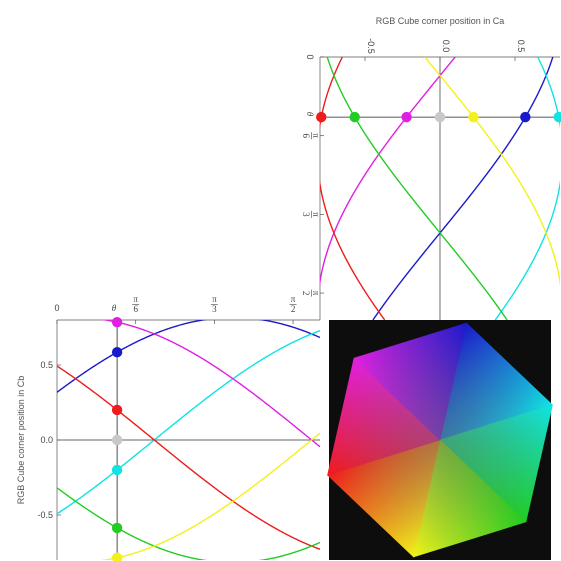 This screenshot has width=561, height=561. Describe the element at coordinates (45, 515) in the screenshot. I see `cb-y-tick-label: -0.5` at that location.